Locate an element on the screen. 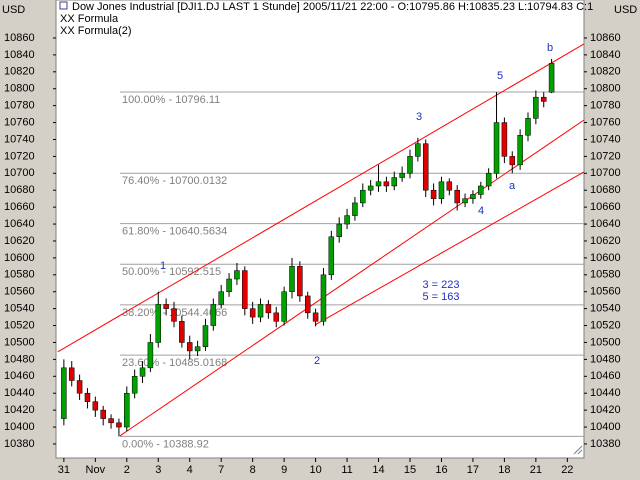 This screenshot has height=480, width=640. annotation: 5 = 163 is located at coordinates (440, 297).